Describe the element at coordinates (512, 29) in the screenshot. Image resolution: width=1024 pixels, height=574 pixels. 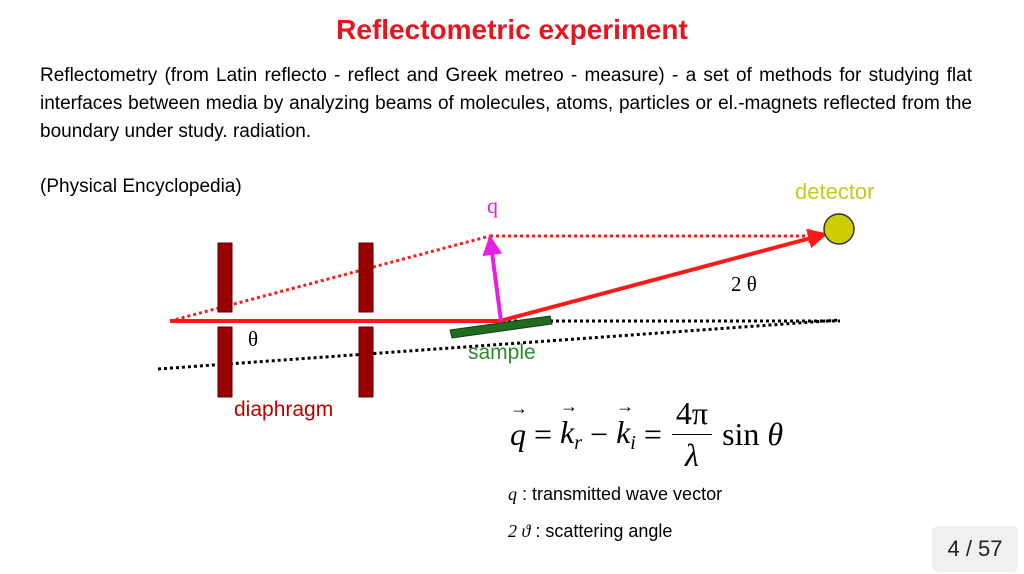
I see `slide-title: Reflectometric experiment` at that location.